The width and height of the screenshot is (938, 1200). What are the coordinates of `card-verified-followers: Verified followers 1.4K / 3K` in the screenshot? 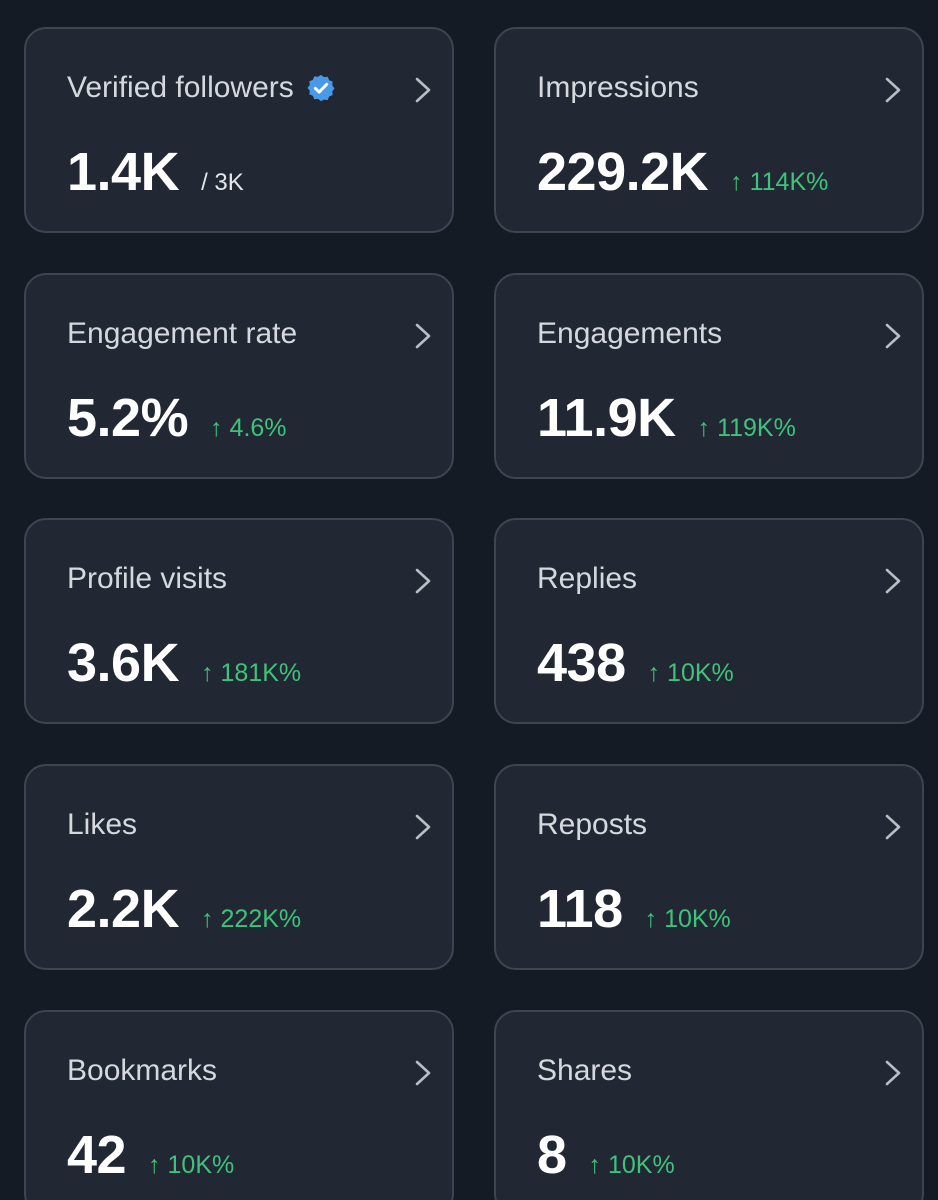 It's located at (239, 130).